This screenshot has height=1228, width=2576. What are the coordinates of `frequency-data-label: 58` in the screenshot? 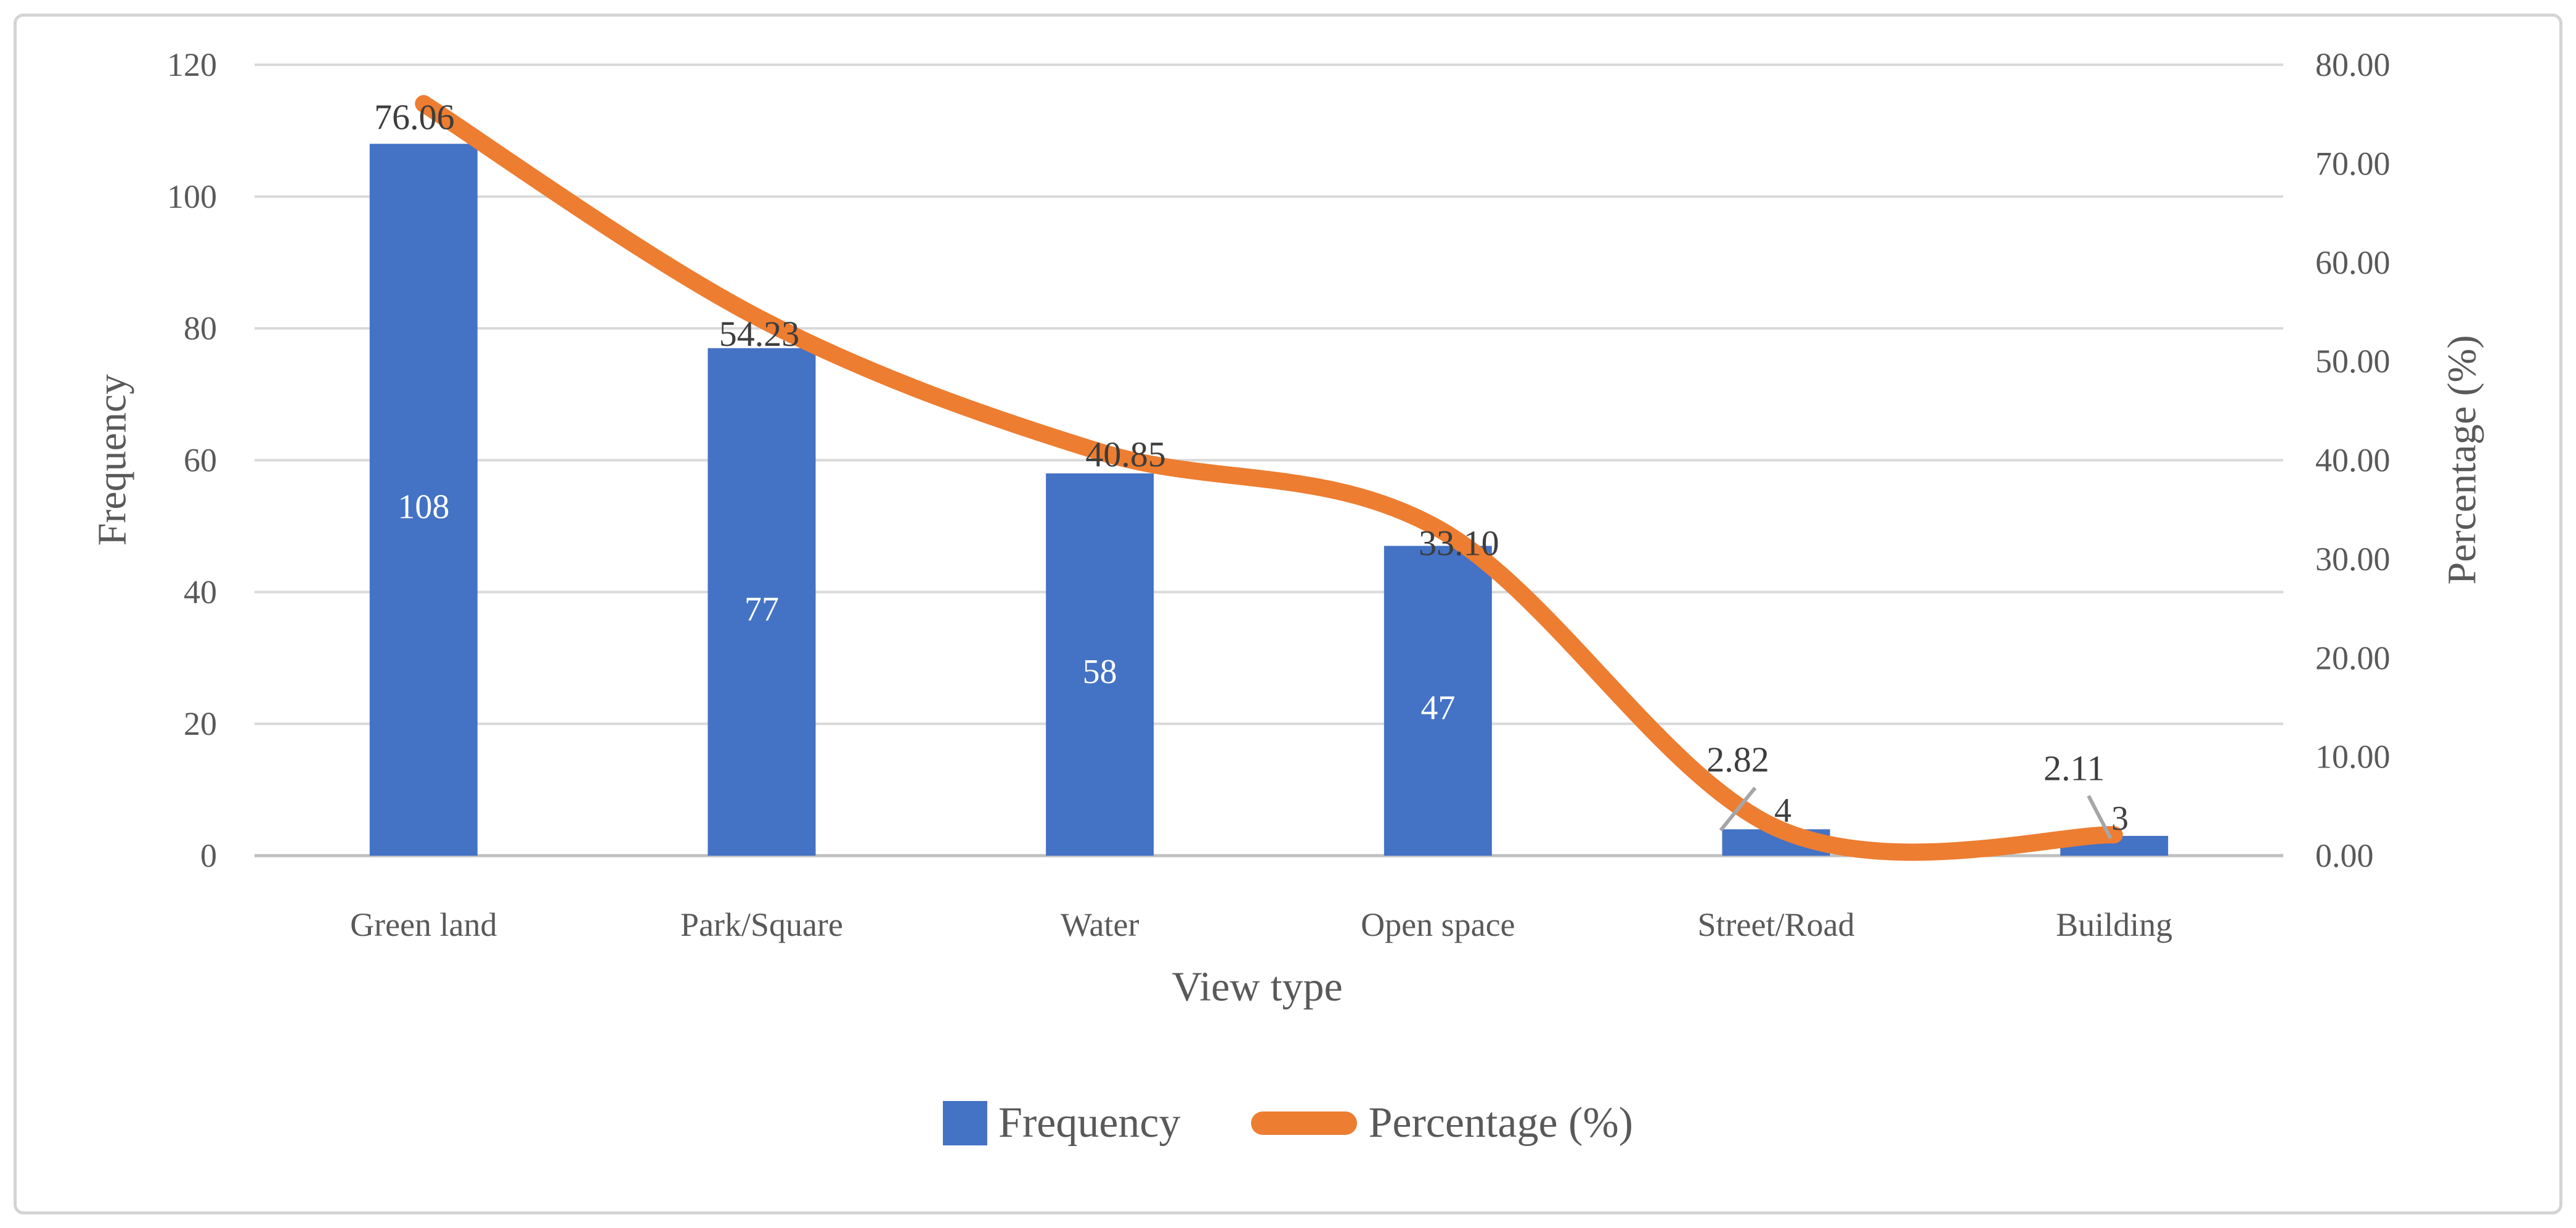 It's located at (1100, 672).